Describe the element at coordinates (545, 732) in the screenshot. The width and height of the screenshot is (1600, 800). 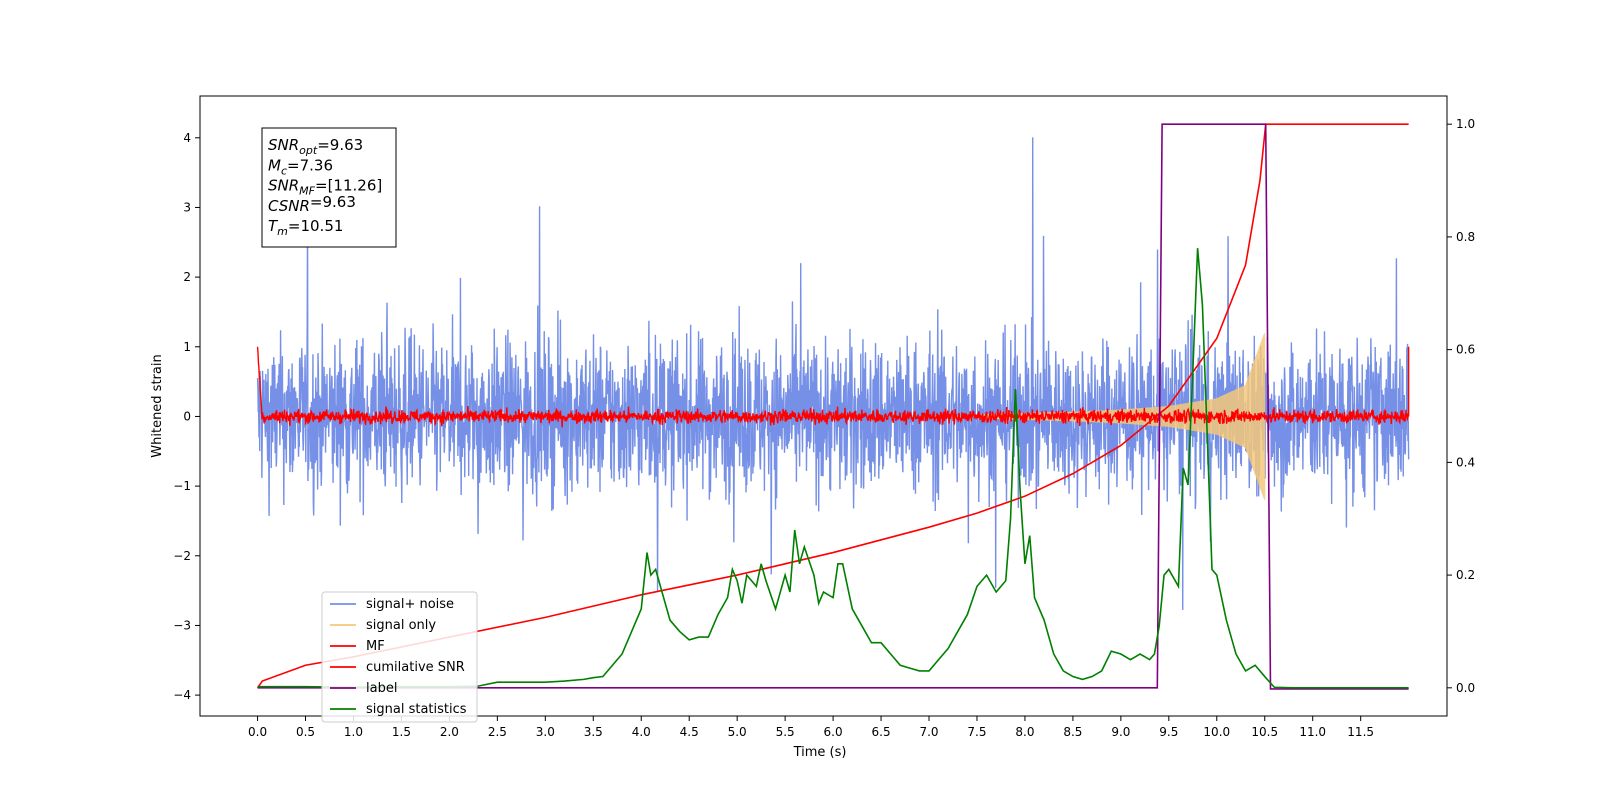
I see `x-tick-label: 3.0` at that location.